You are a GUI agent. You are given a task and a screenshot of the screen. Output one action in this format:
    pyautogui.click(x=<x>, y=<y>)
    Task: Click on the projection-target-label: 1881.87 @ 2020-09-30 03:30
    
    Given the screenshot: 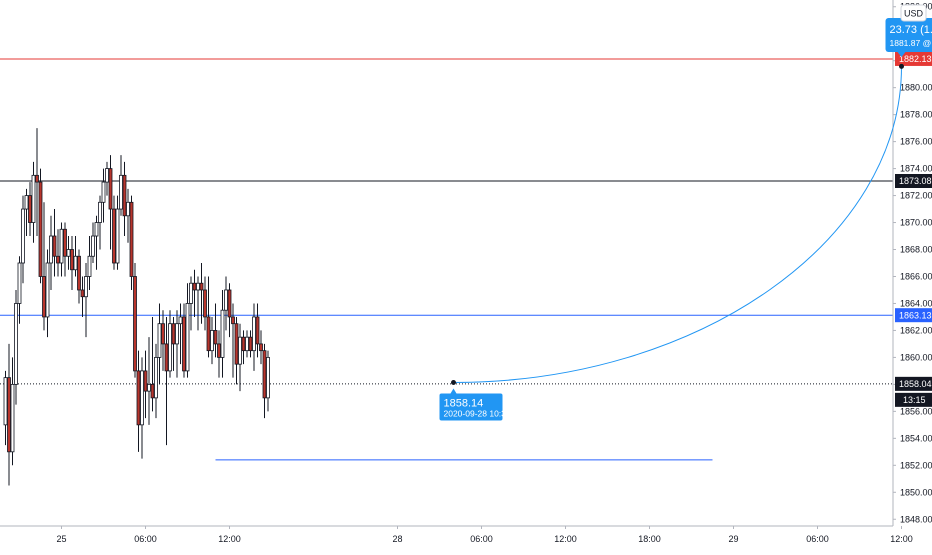 What is the action you would take?
    pyautogui.click(x=911, y=43)
    